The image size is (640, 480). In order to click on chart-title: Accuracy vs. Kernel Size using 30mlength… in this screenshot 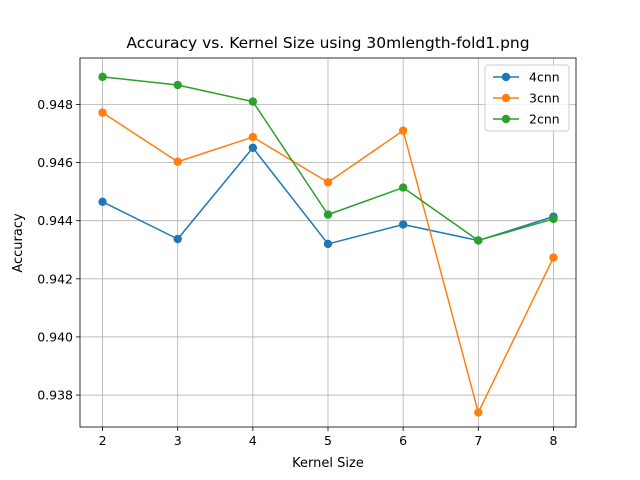, I will do `click(327, 43)`.